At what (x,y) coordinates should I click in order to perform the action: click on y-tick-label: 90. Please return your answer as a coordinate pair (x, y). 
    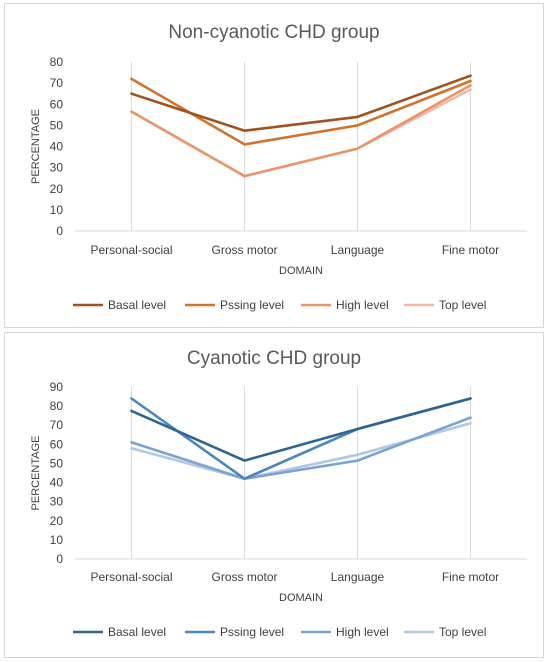
    Looking at the image, I should click on (57, 387).